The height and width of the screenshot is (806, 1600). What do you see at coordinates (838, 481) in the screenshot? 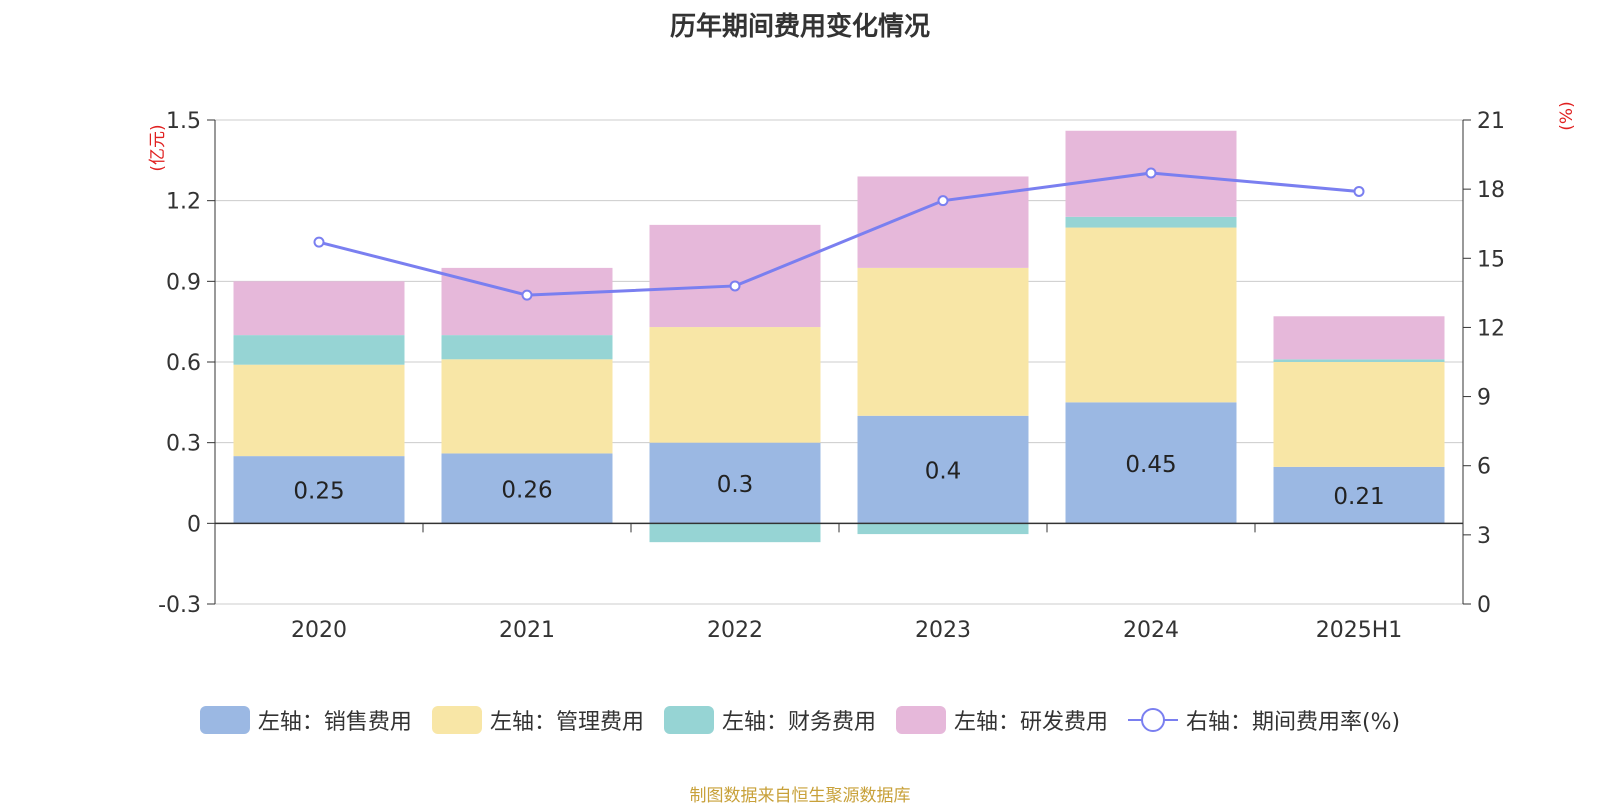
I see `data-labels: 0.25 0.26 0.3 0.4 0.45 0.21` at bounding box center [838, 481].